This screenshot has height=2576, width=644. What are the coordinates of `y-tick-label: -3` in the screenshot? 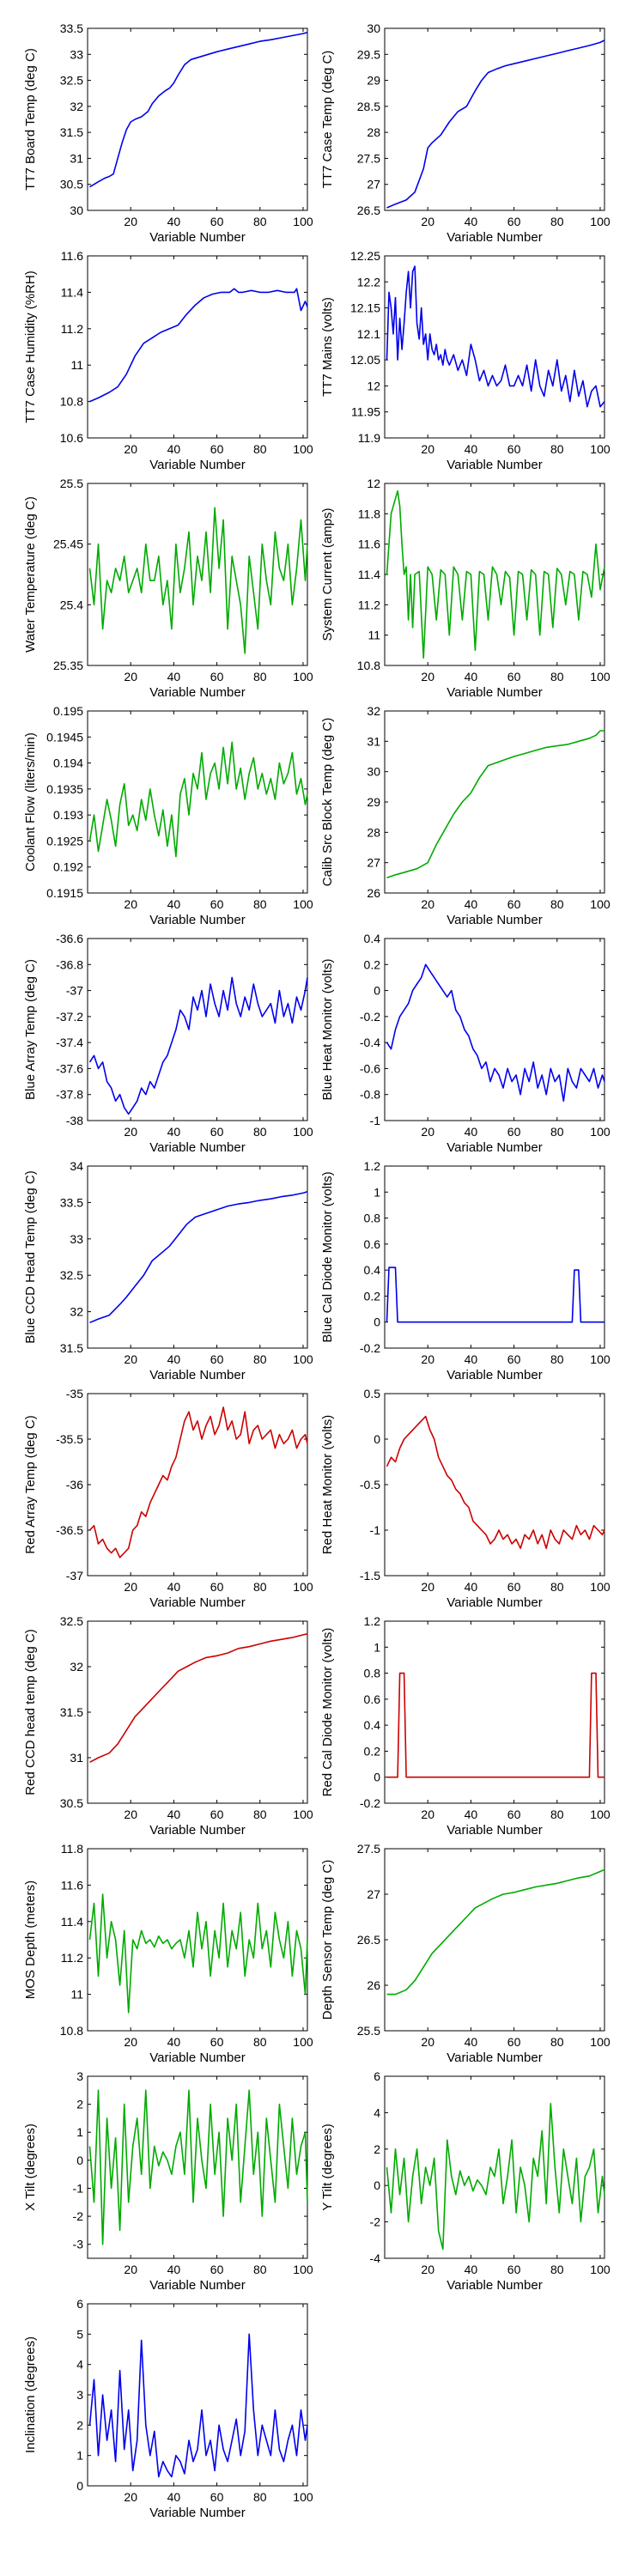 It's located at (78, 2244).